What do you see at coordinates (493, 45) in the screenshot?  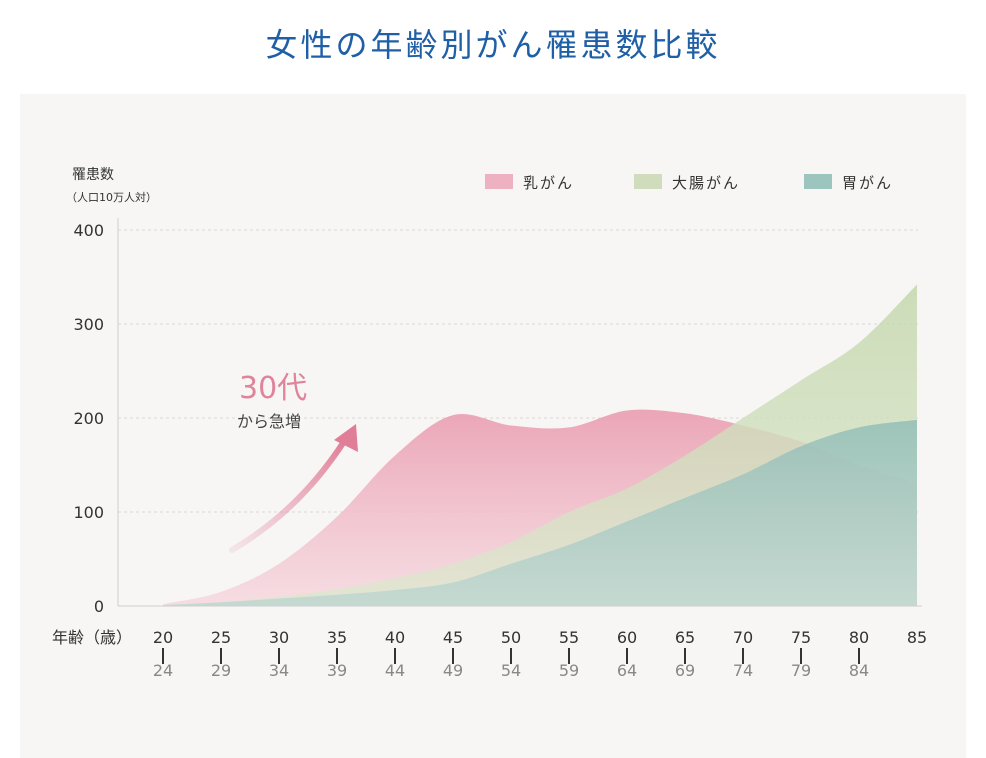 I see `page-title: 女性の年齢別がん罹患数比較` at bounding box center [493, 45].